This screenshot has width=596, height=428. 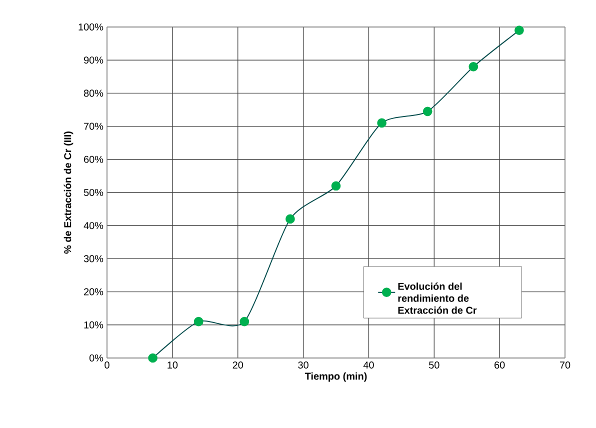 What do you see at coordinates (565, 365) in the screenshot?
I see `x-tick-label: 70` at bounding box center [565, 365].